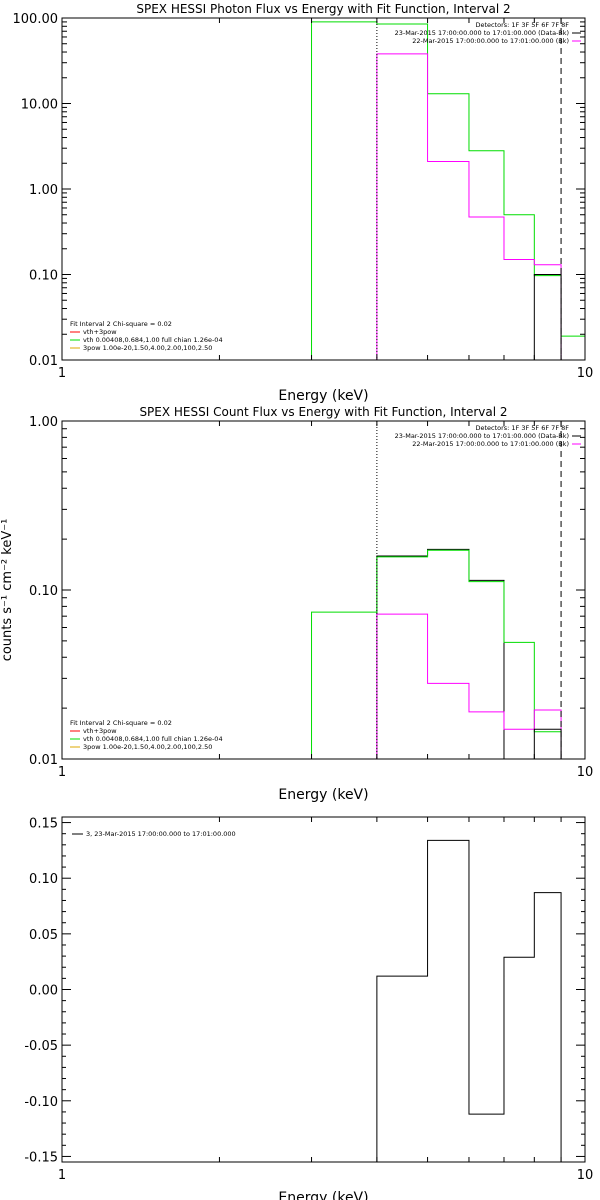 The image size is (600, 1200). What do you see at coordinates (41, 1102) in the screenshot?
I see `y-tick-label: -0.10` at bounding box center [41, 1102].